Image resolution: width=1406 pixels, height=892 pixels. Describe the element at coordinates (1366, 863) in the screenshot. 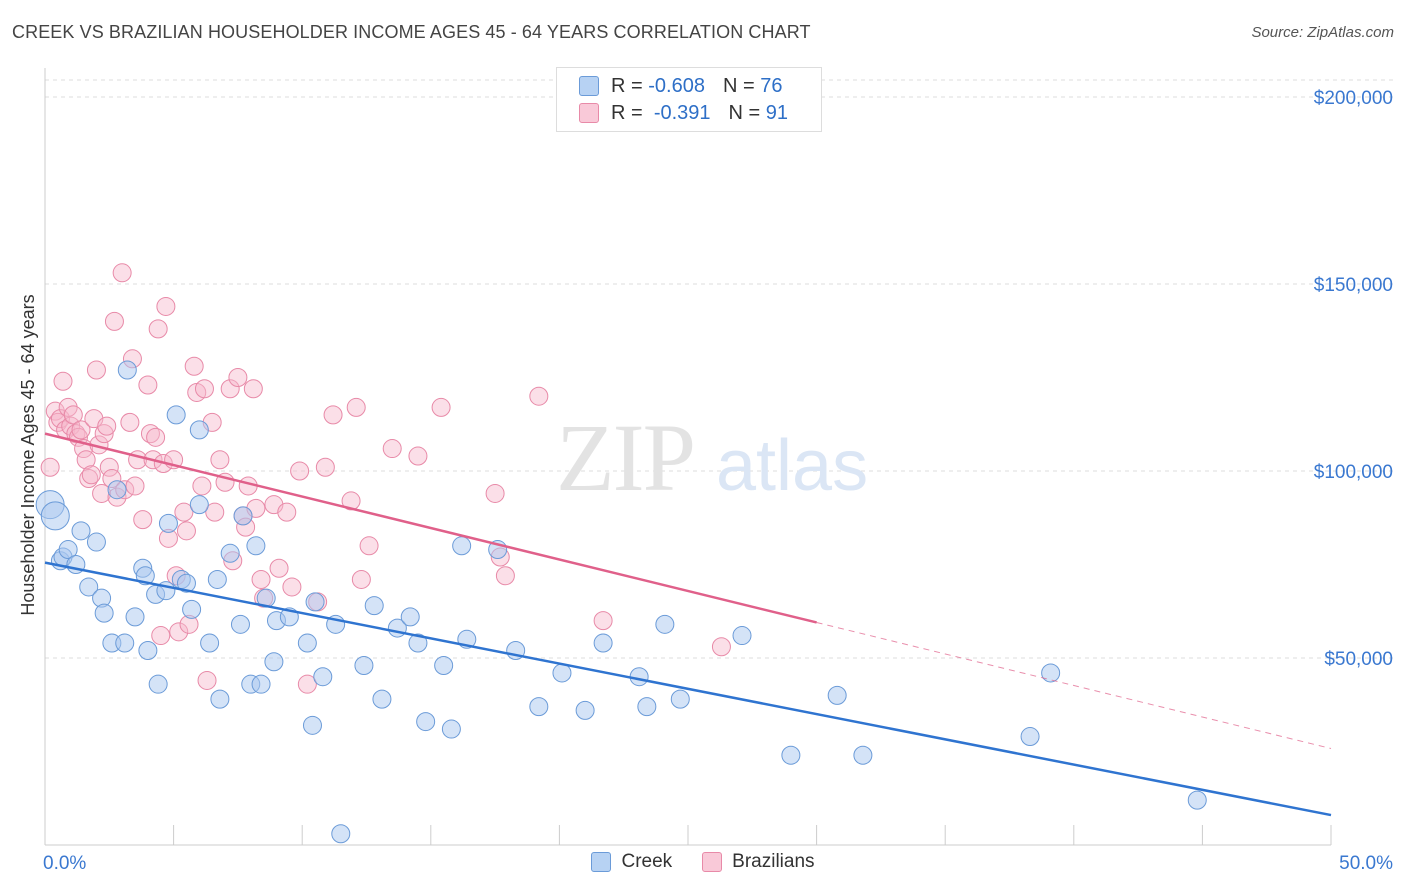

I see `x-tick-label-max: 50.0%` at that location.